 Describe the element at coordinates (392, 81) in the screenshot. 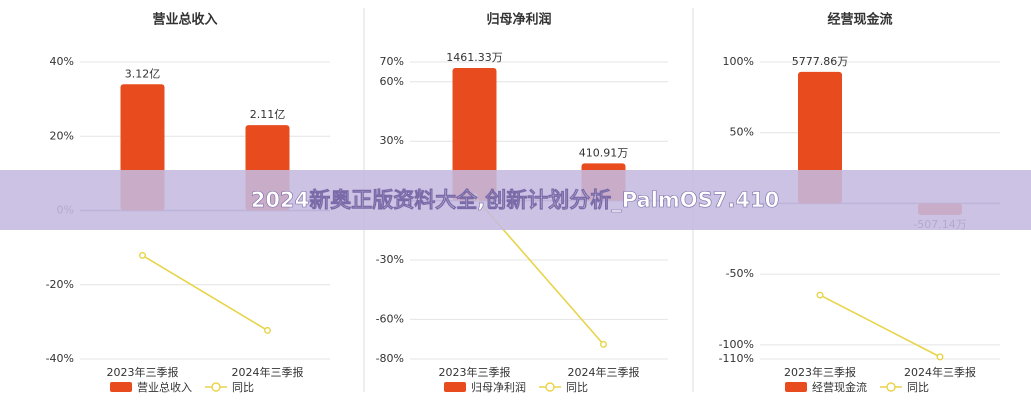

I see `y-tick-label: 60%` at that location.